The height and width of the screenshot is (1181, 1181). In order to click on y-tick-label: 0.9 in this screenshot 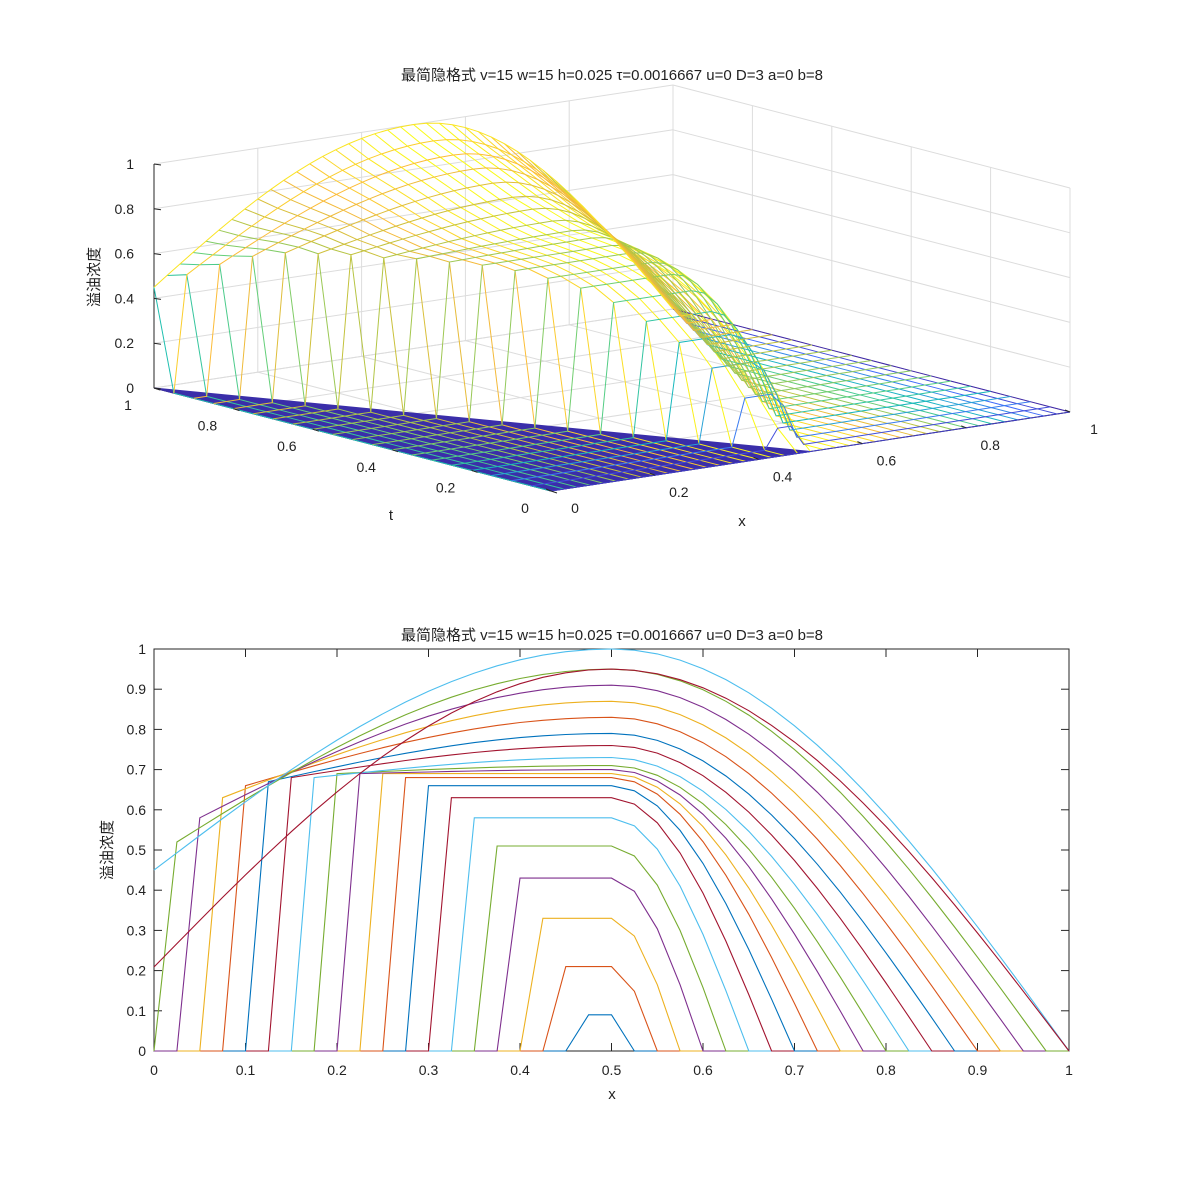, I will do `click(137, 689)`.